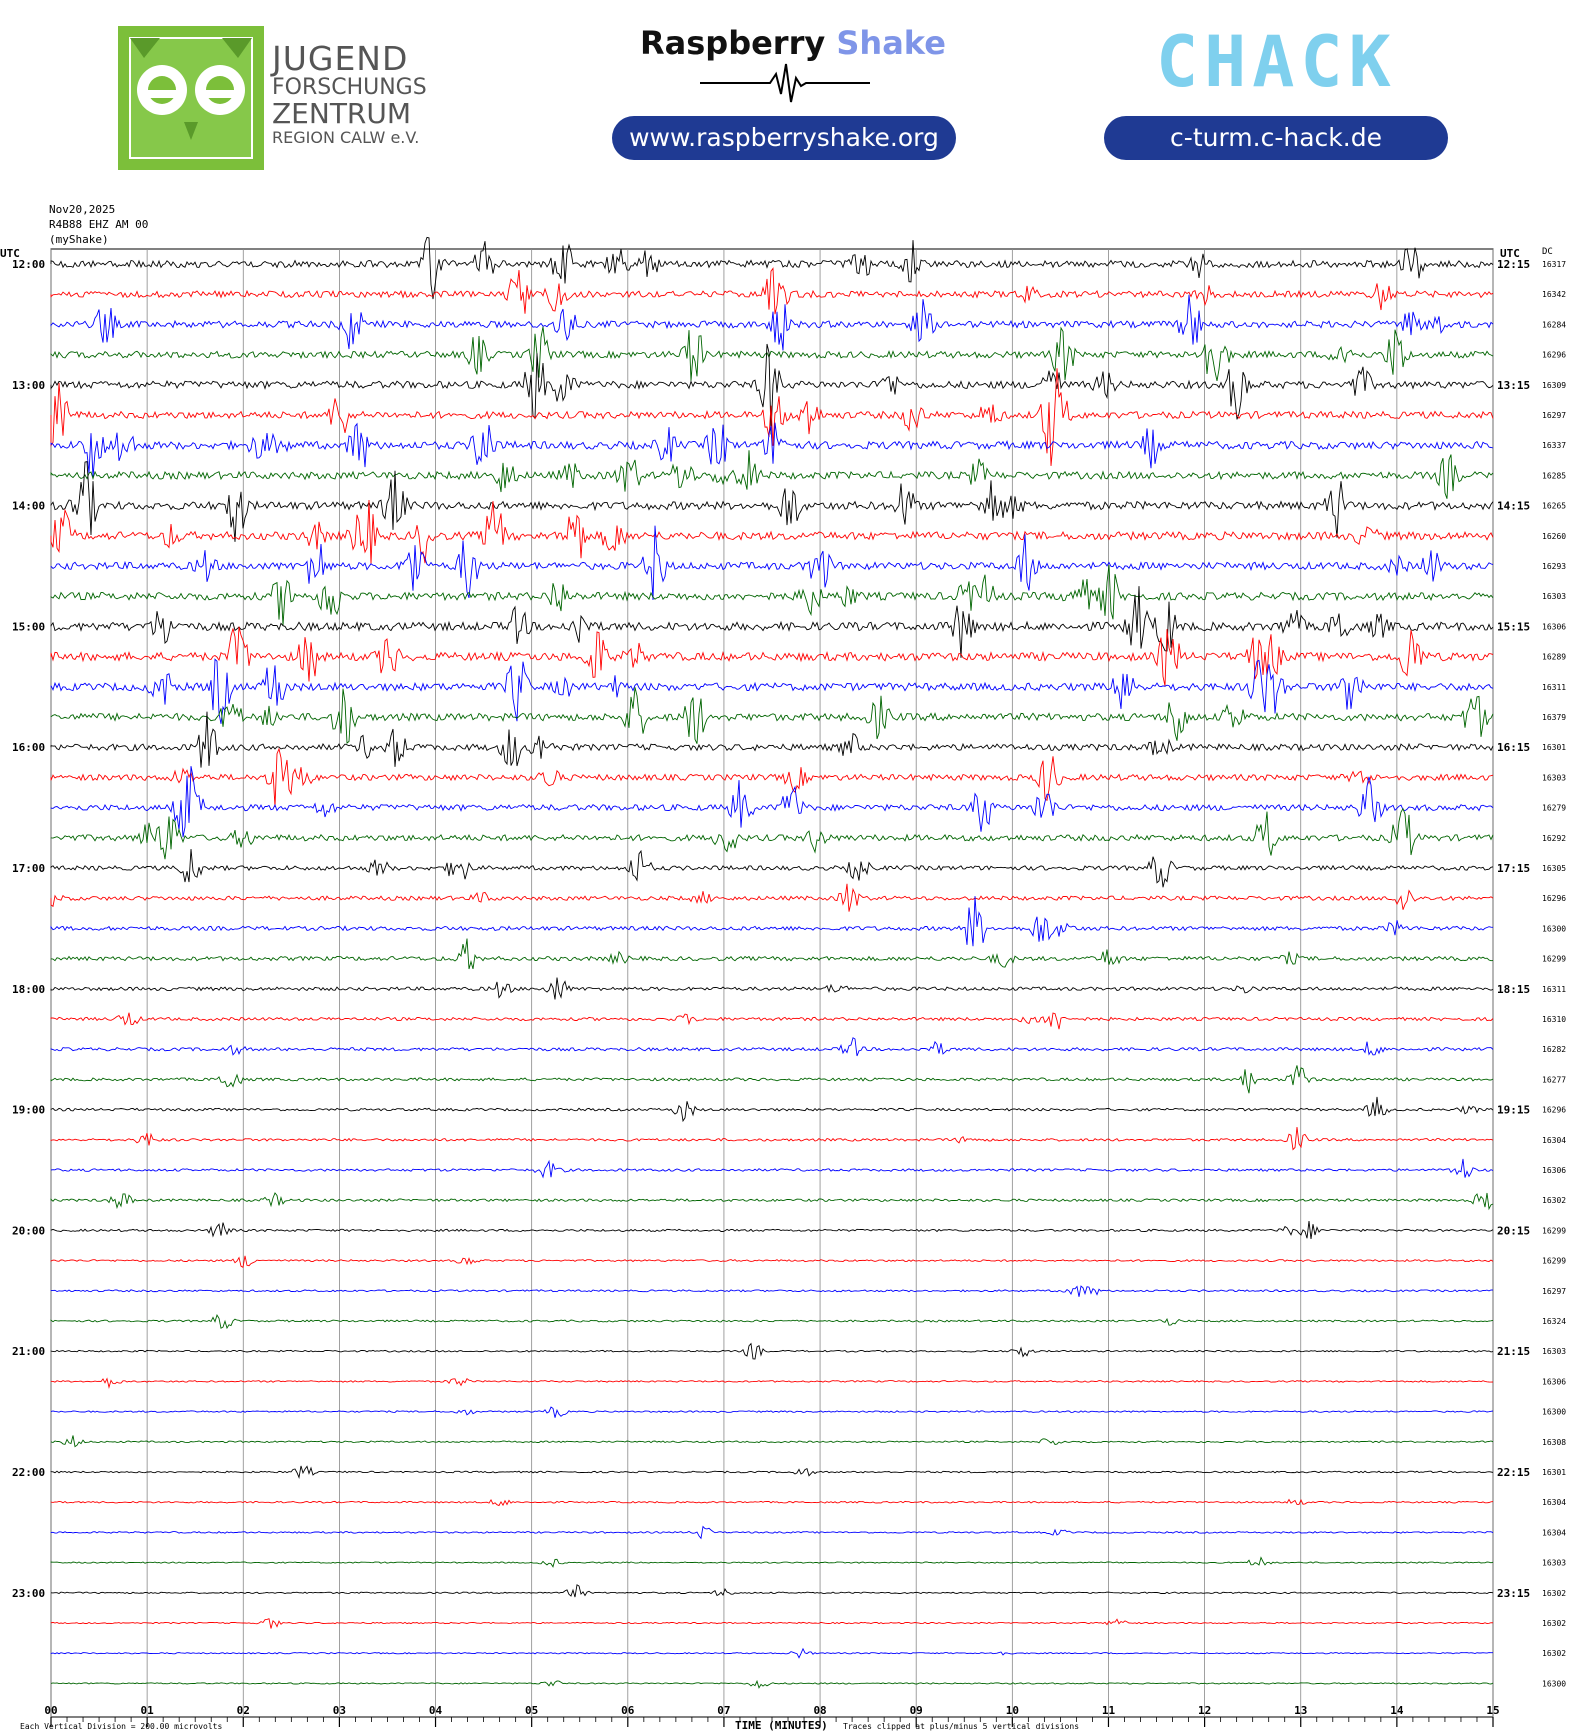 Image resolution: width=1570 pixels, height=1732 pixels. I want to click on info-line: (myShake), so click(79, 239).